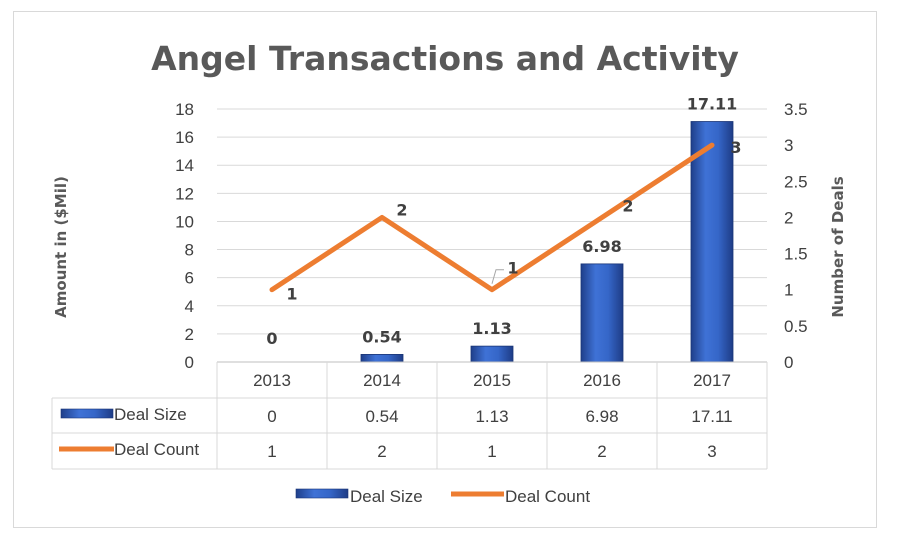 The width and height of the screenshot is (898, 544). Describe the element at coordinates (796, 181) in the screenshot. I see `y2-tick-label: 2.5` at that location.